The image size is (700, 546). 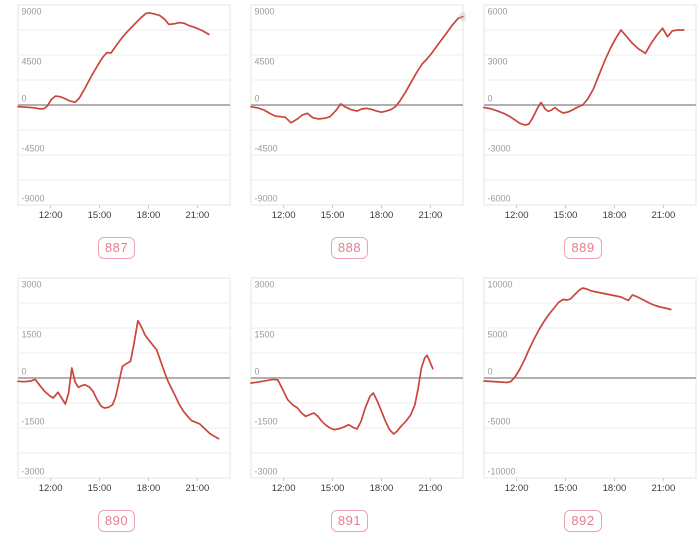 What do you see at coordinates (499, 422) in the screenshot?
I see `y-axis-label: -5000` at bounding box center [499, 422].